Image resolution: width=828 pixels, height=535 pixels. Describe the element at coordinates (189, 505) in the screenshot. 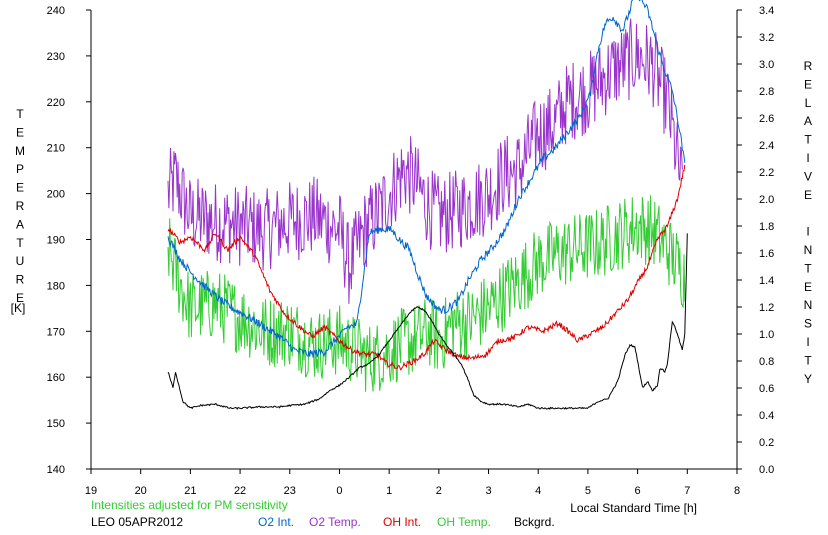

I see `sensitivity-note: Intensities adjusted for PM sensitivity` at that location.